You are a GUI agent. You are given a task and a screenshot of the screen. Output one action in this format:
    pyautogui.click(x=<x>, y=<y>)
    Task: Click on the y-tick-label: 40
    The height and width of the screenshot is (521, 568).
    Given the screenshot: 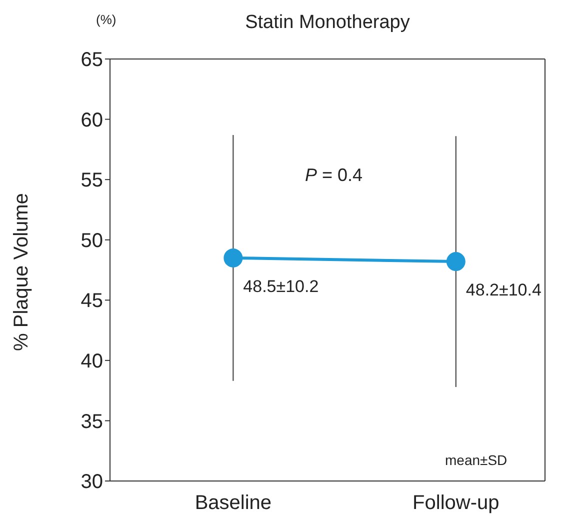 What is the action you would take?
    pyautogui.click(x=91, y=361)
    